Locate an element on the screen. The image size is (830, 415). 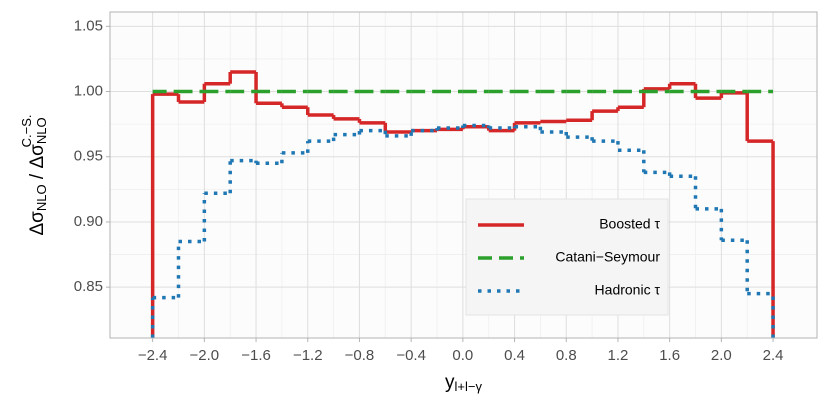
x-tick-label: −0.8 is located at coordinates (360, 355).